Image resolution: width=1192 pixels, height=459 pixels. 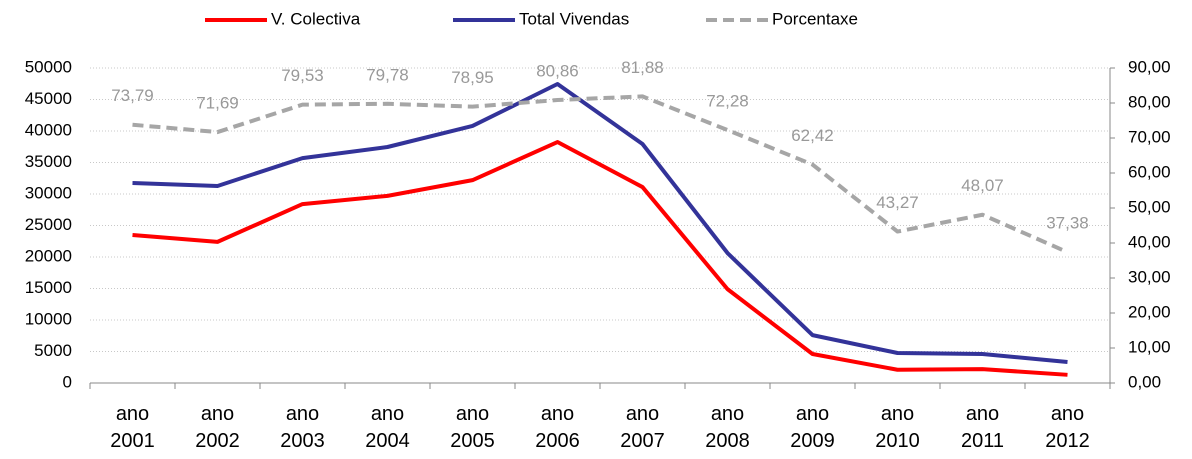 I want to click on y2-tick-label: 50,00, so click(x=1149, y=206).